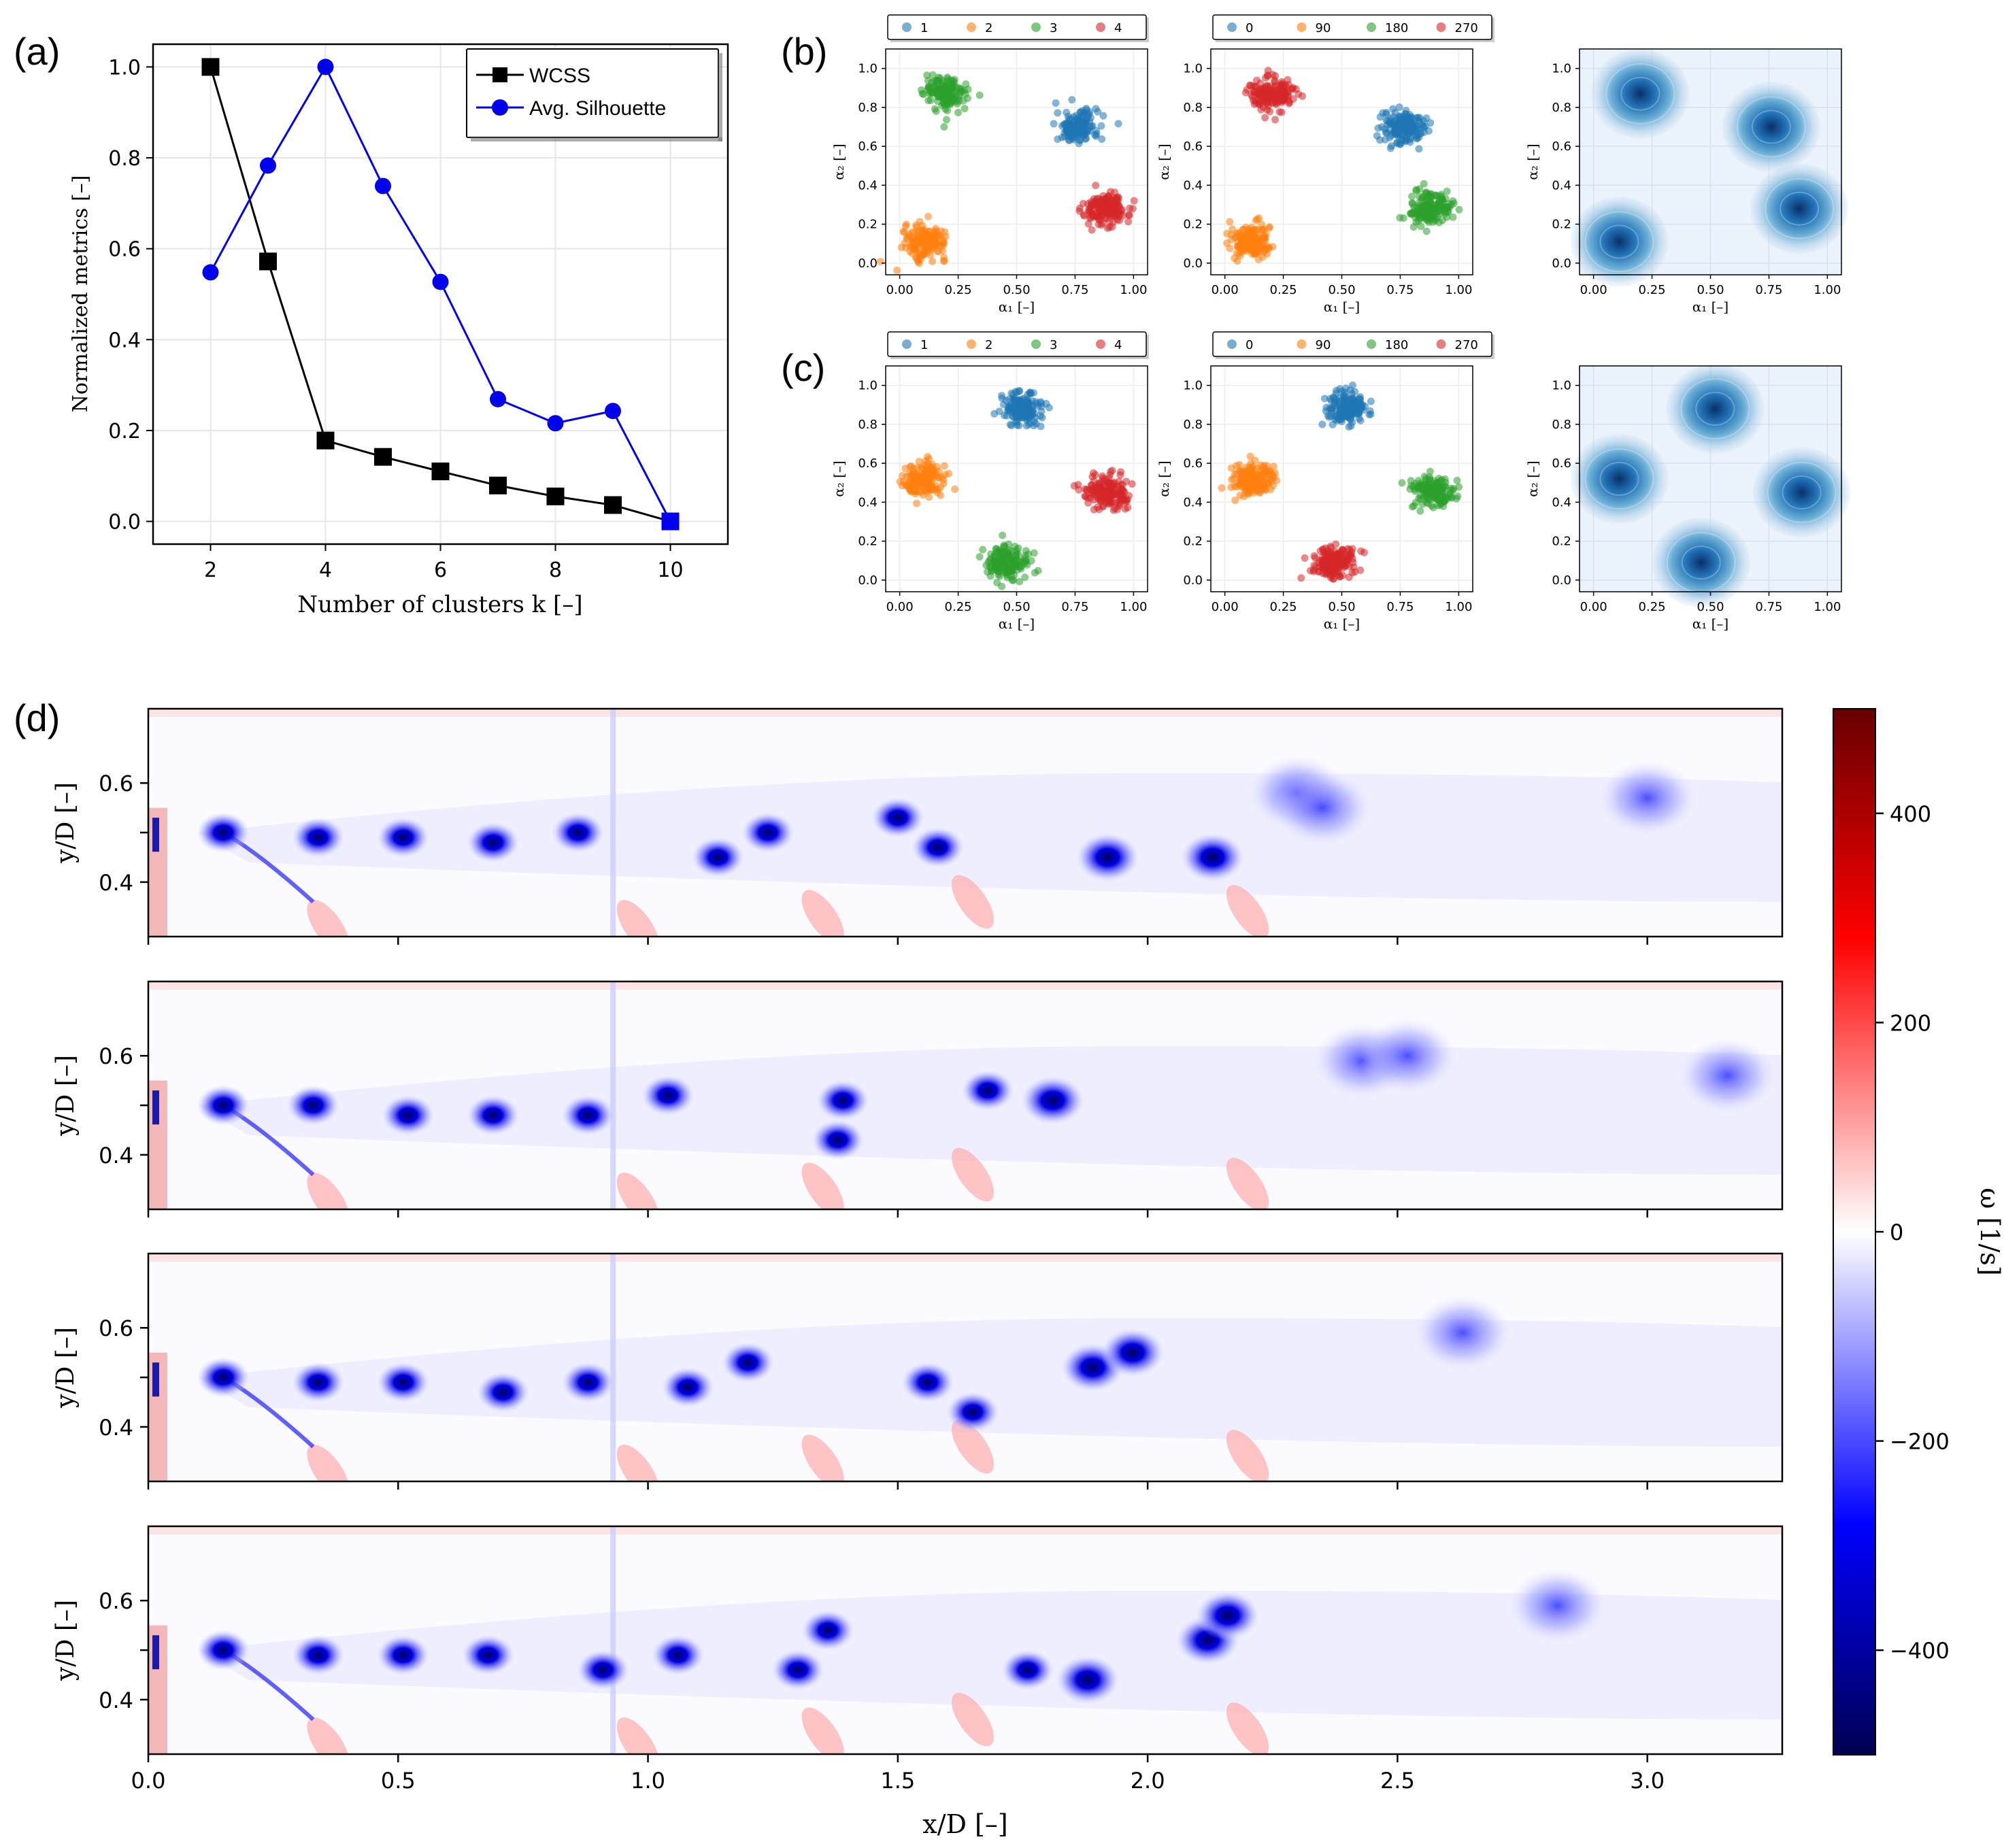 The image size is (2004, 1848). I want to click on legend-label: 2, so click(989, 28).